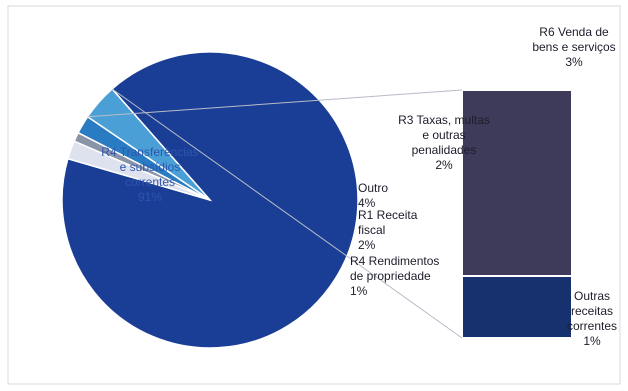  What do you see at coordinates (394, 276) in the screenshot?
I see `pie-label-3: R4 Rendimentos de propriedade 1%` at bounding box center [394, 276].